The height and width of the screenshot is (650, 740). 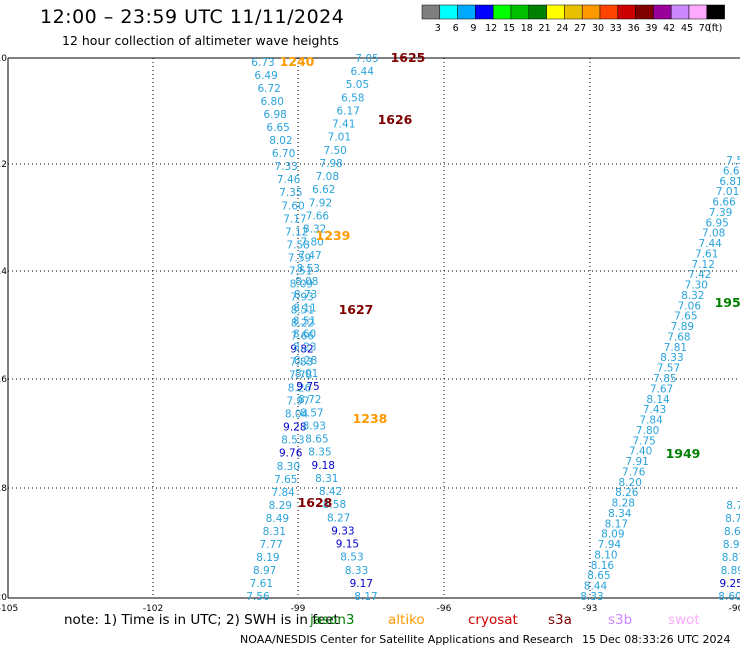 What do you see at coordinates (334, 151) in the screenshot?
I see `wave-height-value: 7.50` at bounding box center [334, 151].